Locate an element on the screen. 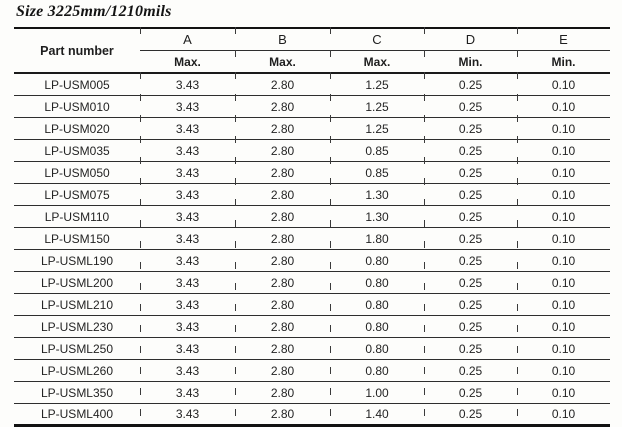 The height and width of the screenshot is (427, 622). value-cell-c: 0.85 is located at coordinates (377, 172).